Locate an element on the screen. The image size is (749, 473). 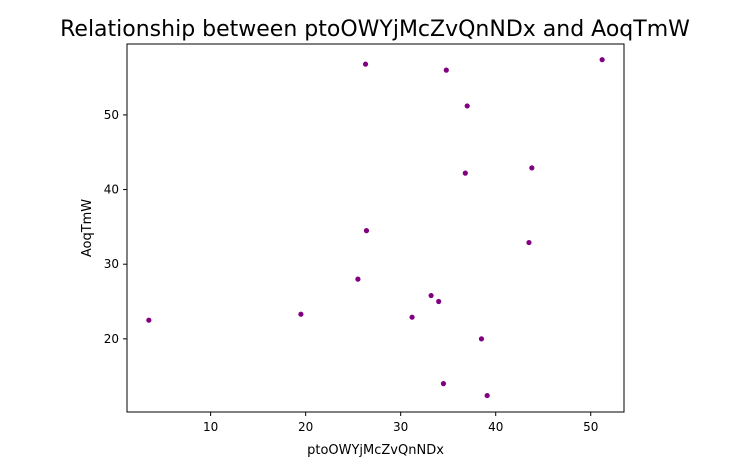
x-tick-label: 10 is located at coordinates (210, 427).